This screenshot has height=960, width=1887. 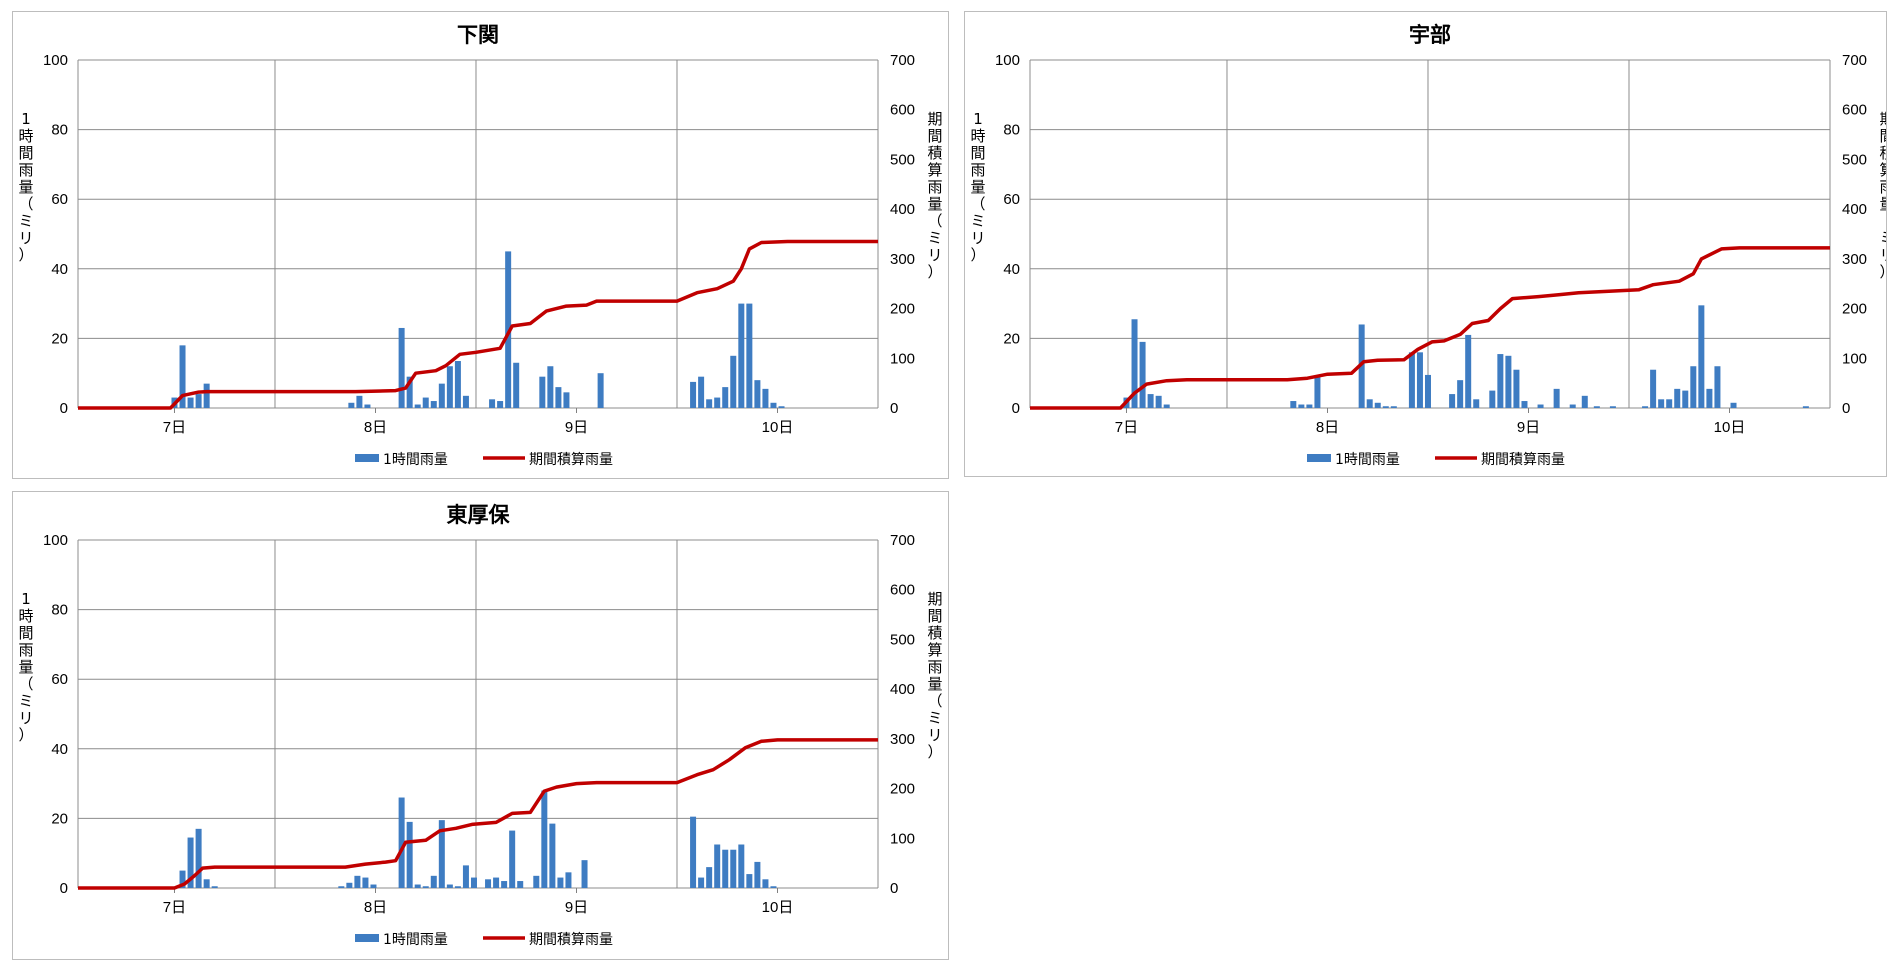 I want to click on y-left-tick-label: 20, so click(x=59, y=818).